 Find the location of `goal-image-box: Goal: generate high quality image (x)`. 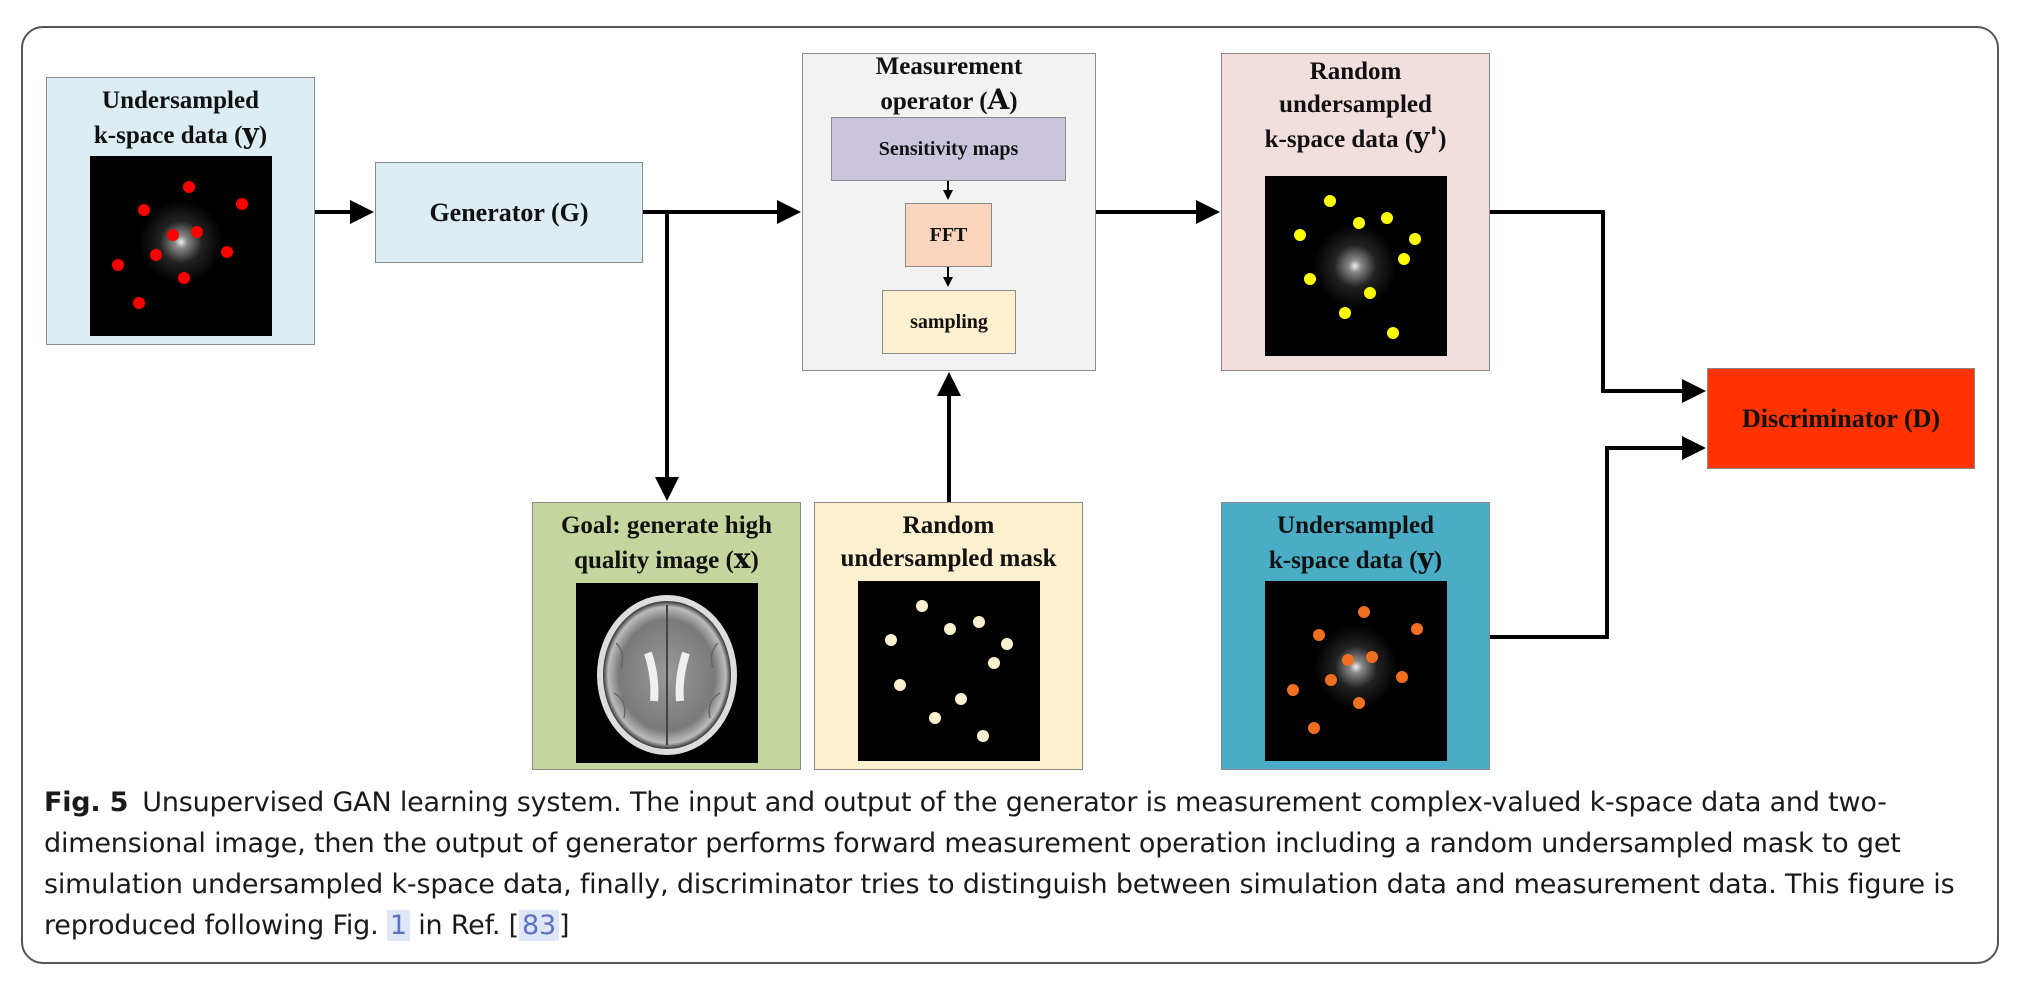

goal-image-box: Goal: generate high quality image (x) is located at coordinates (666, 636).